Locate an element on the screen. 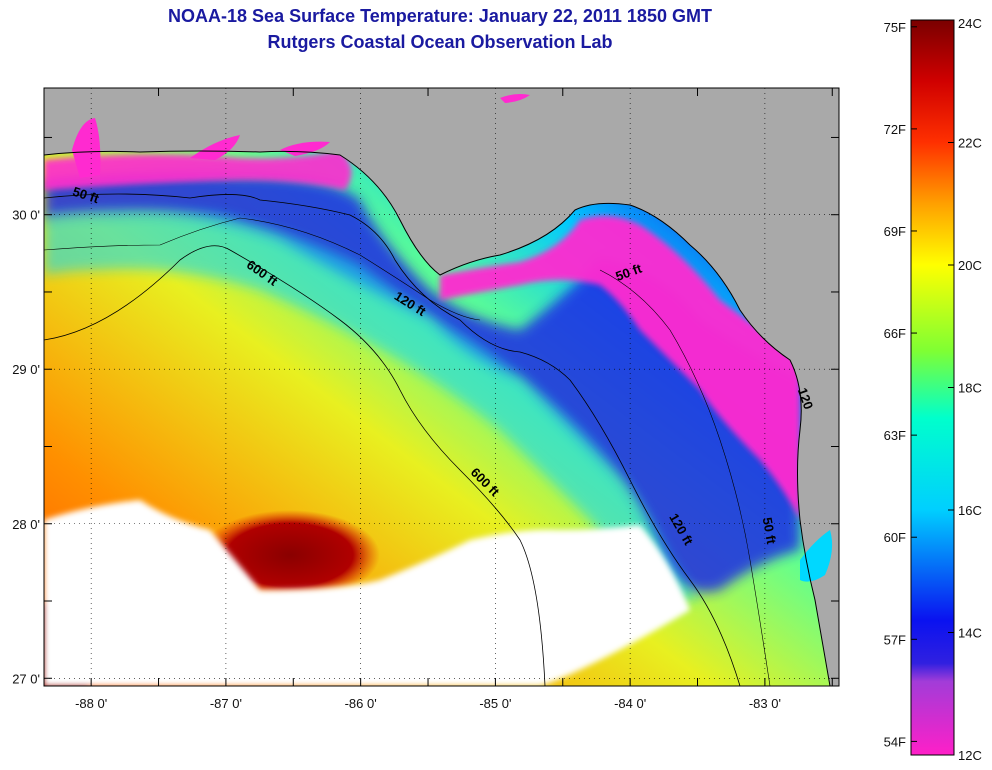  celsius-label: 22C is located at coordinates (970, 143).